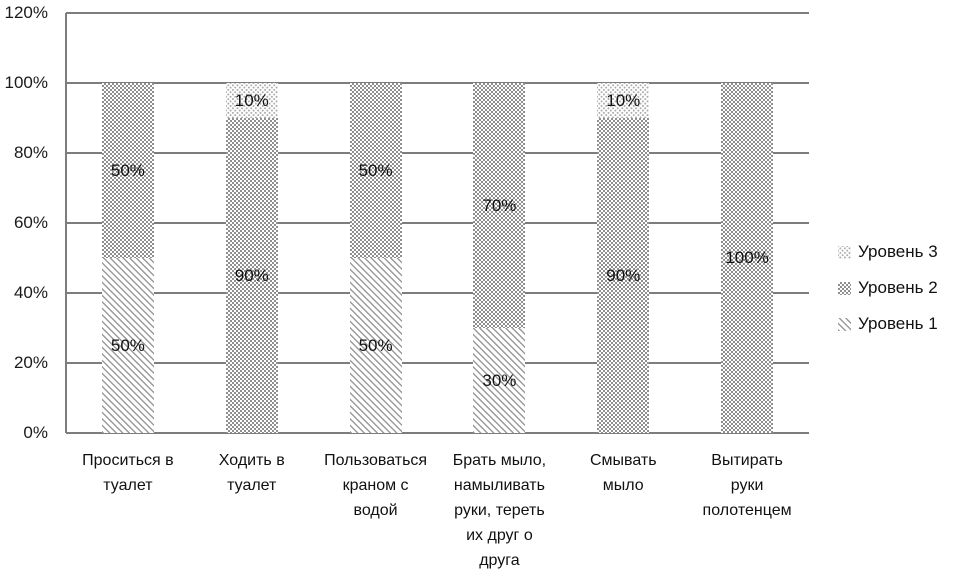  I want to click on category-label: Пользоваться краном с водой, so click(376, 485).